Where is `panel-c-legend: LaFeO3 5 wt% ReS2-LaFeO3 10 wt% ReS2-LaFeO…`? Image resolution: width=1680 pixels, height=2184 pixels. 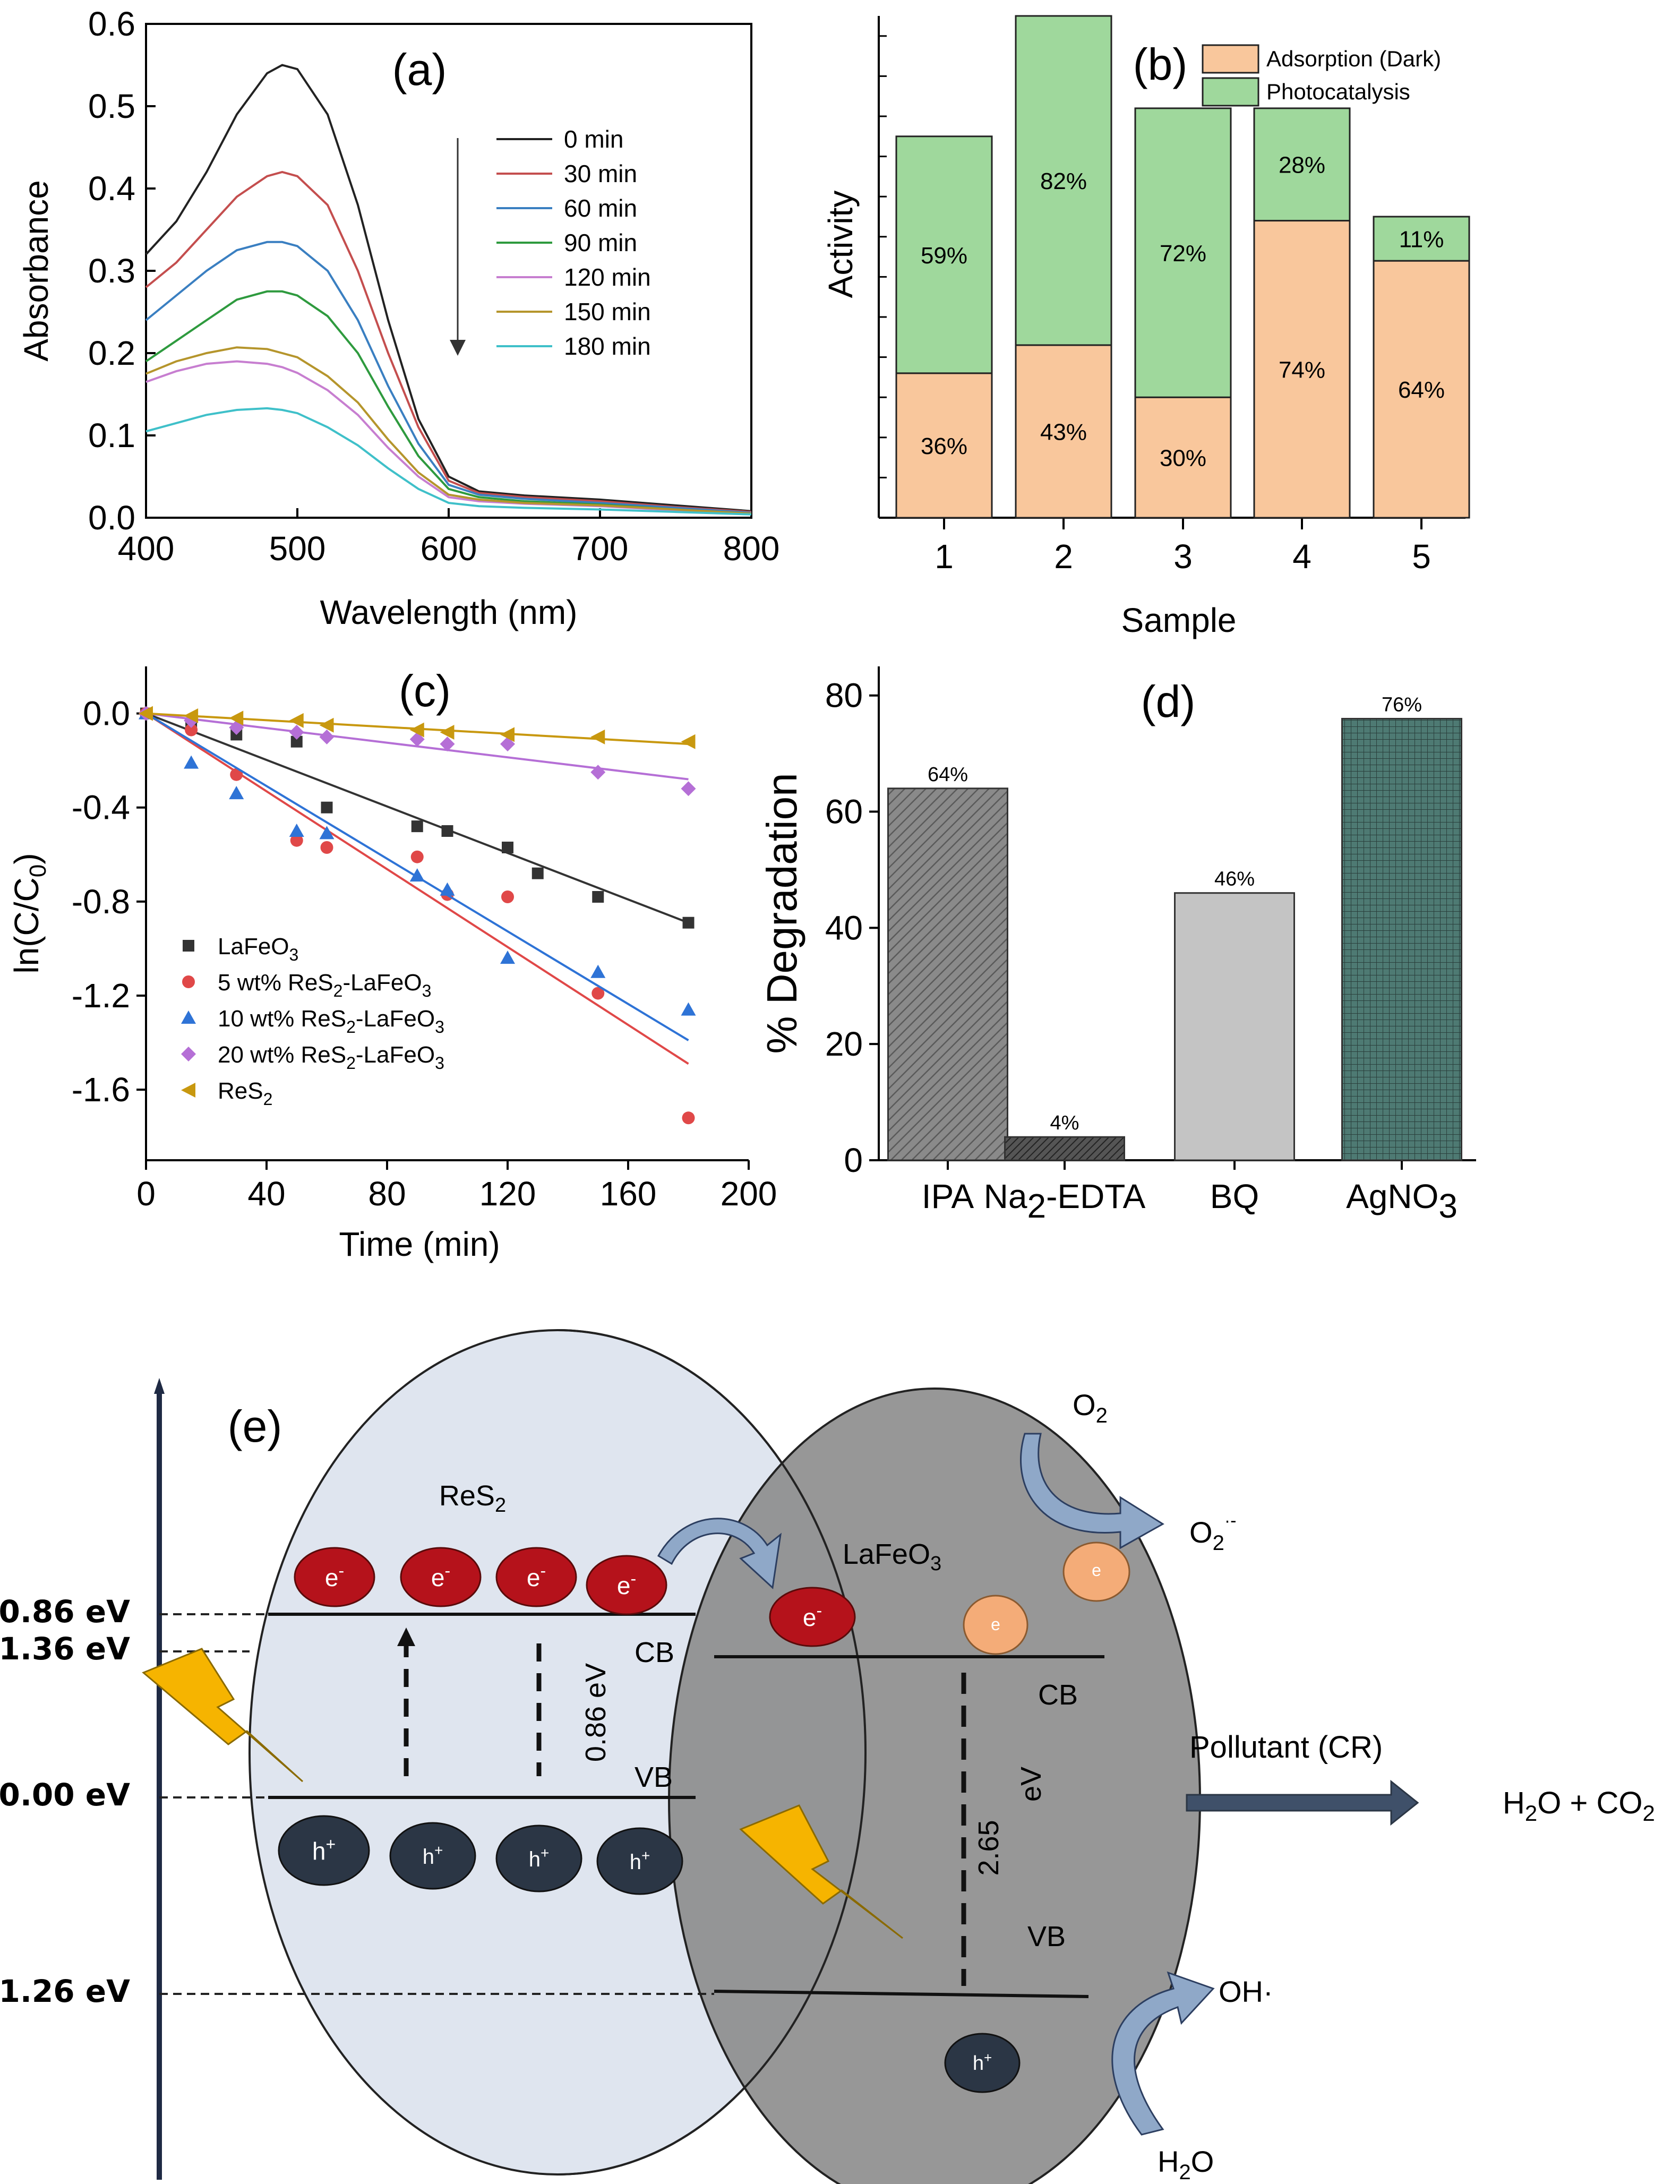 panel-c-legend: LaFeO3 5 wt% ReS2-LaFeO3 10 wt% ReS2-LaFeO… is located at coordinates (312, 1021).